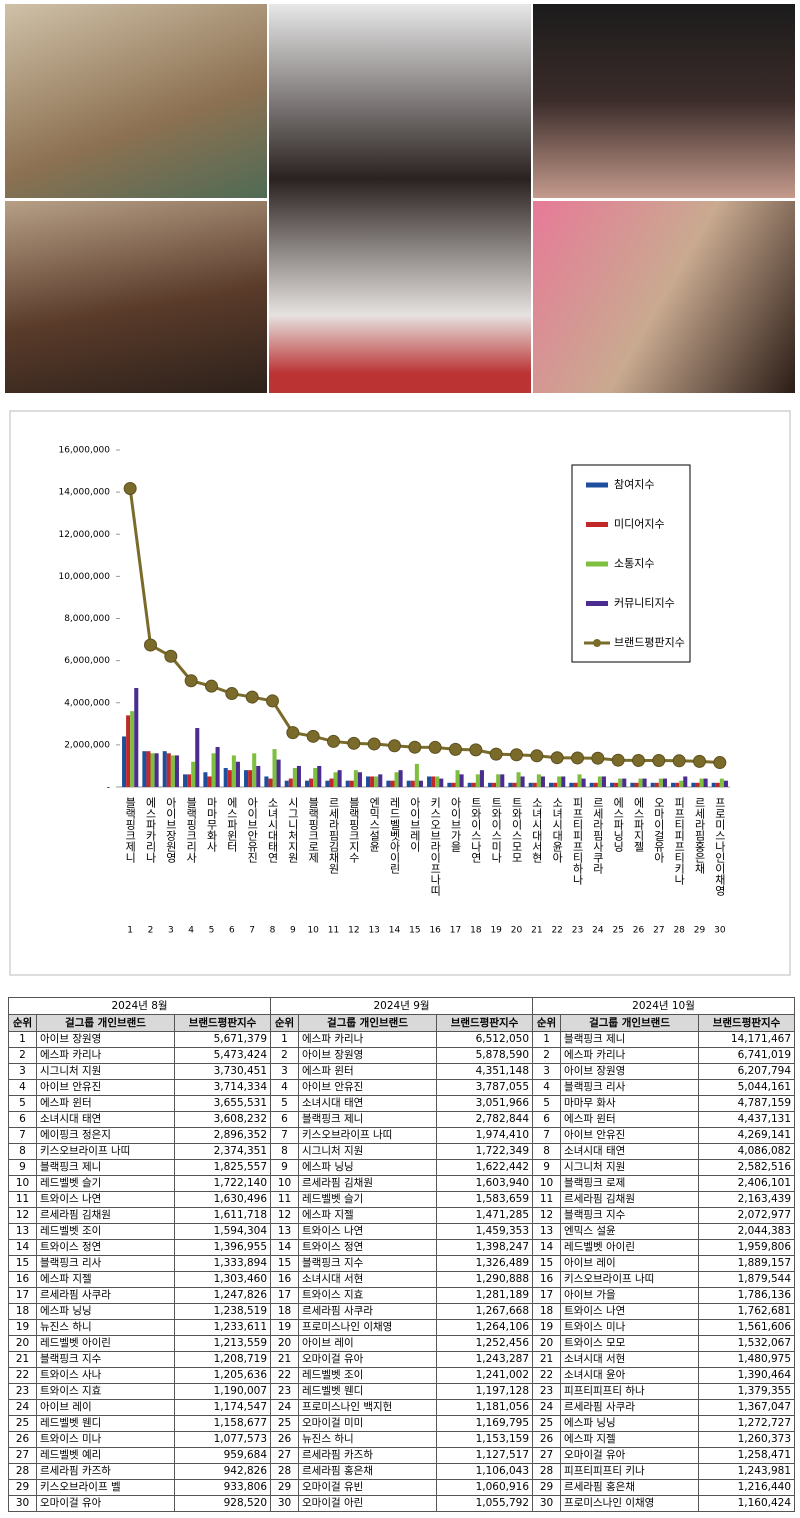 The width and height of the screenshot is (800, 1518). Describe the element at coordinates (485, 1103) in the screenshot. I see `brand-index: 3,051,966` at that location.